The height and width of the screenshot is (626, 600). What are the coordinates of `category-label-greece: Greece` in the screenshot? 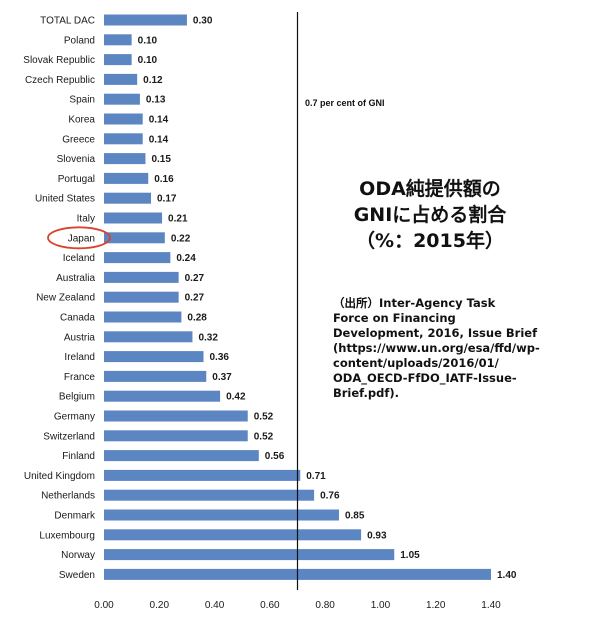 It's located at (78, 139).